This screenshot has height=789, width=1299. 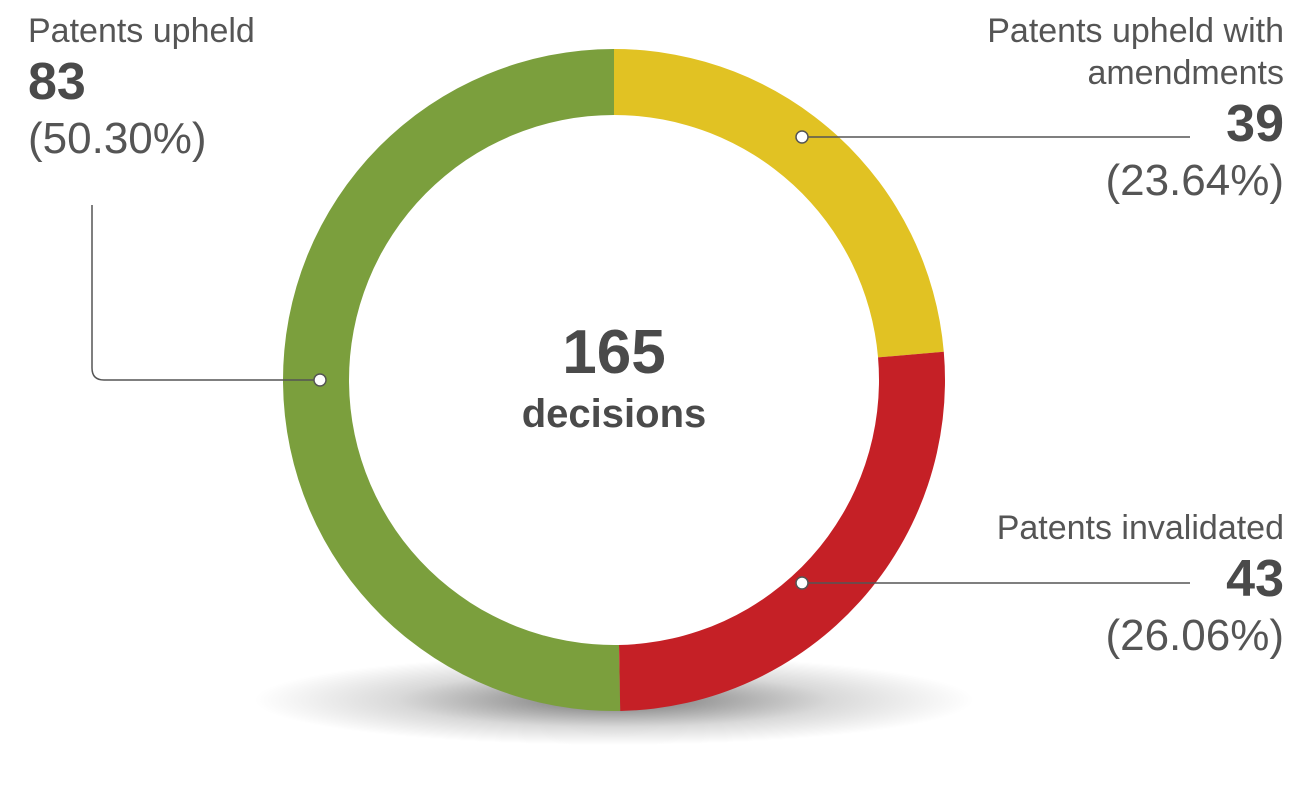 I want to click on percent-label: (26.06%), so click(x=1194, y=635).